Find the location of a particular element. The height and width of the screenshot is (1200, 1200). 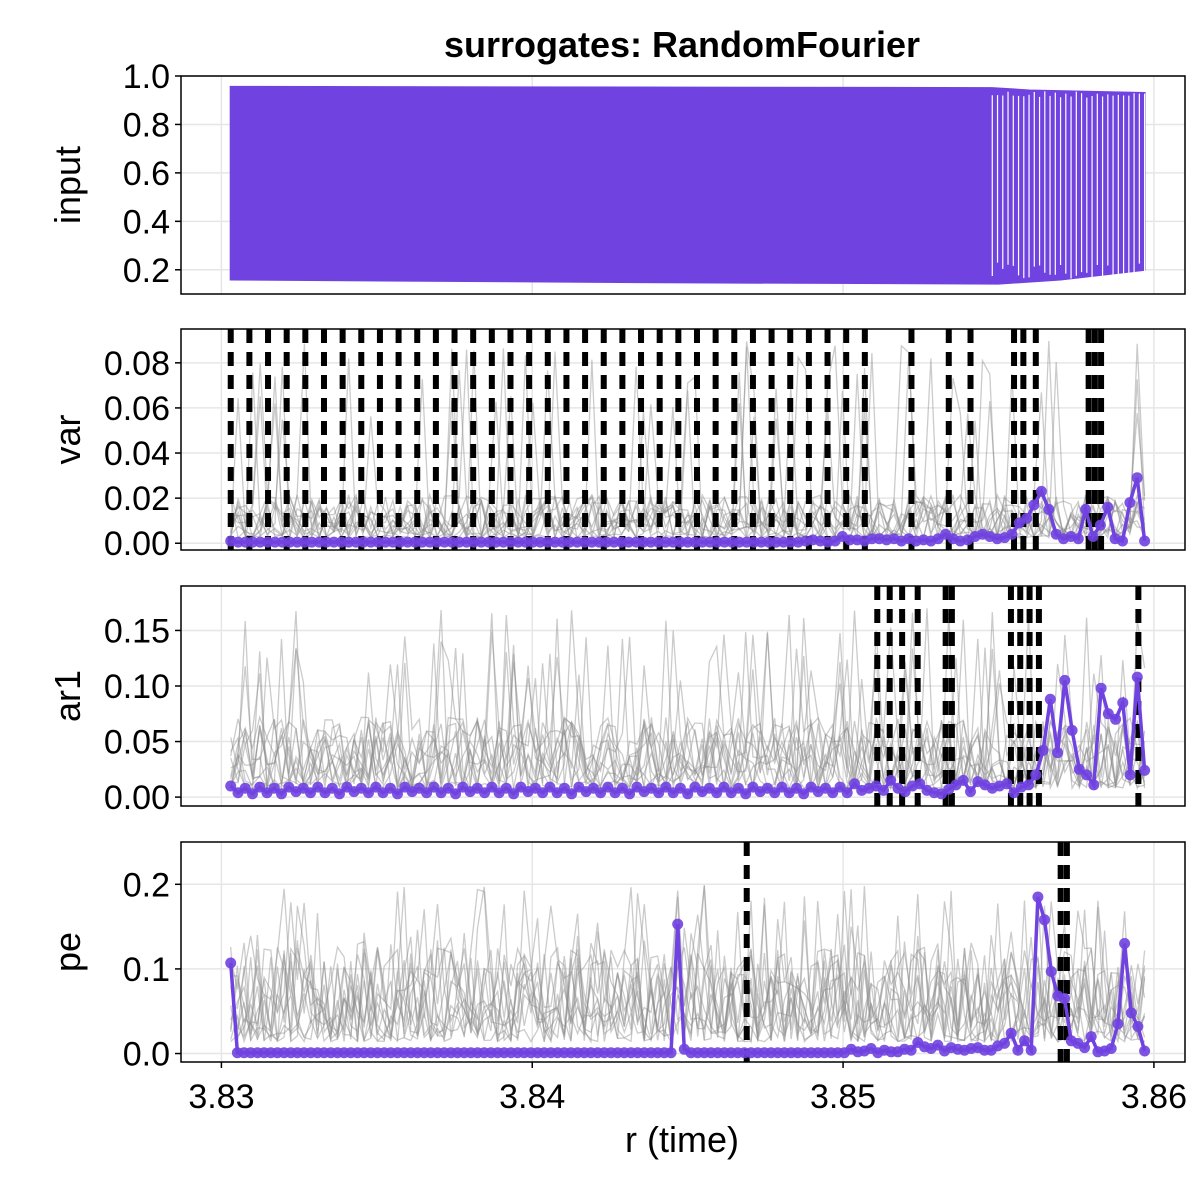

y-tick-label: 0.0 is located at coordinates (146, 1055).